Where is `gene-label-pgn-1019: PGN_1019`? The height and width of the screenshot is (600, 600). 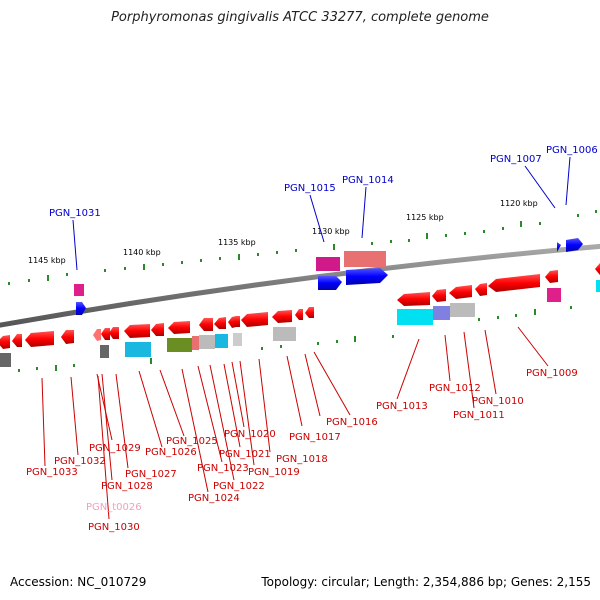
gene-label-pgn-1019: PGN_1019 is located at coordinates (274, 472).